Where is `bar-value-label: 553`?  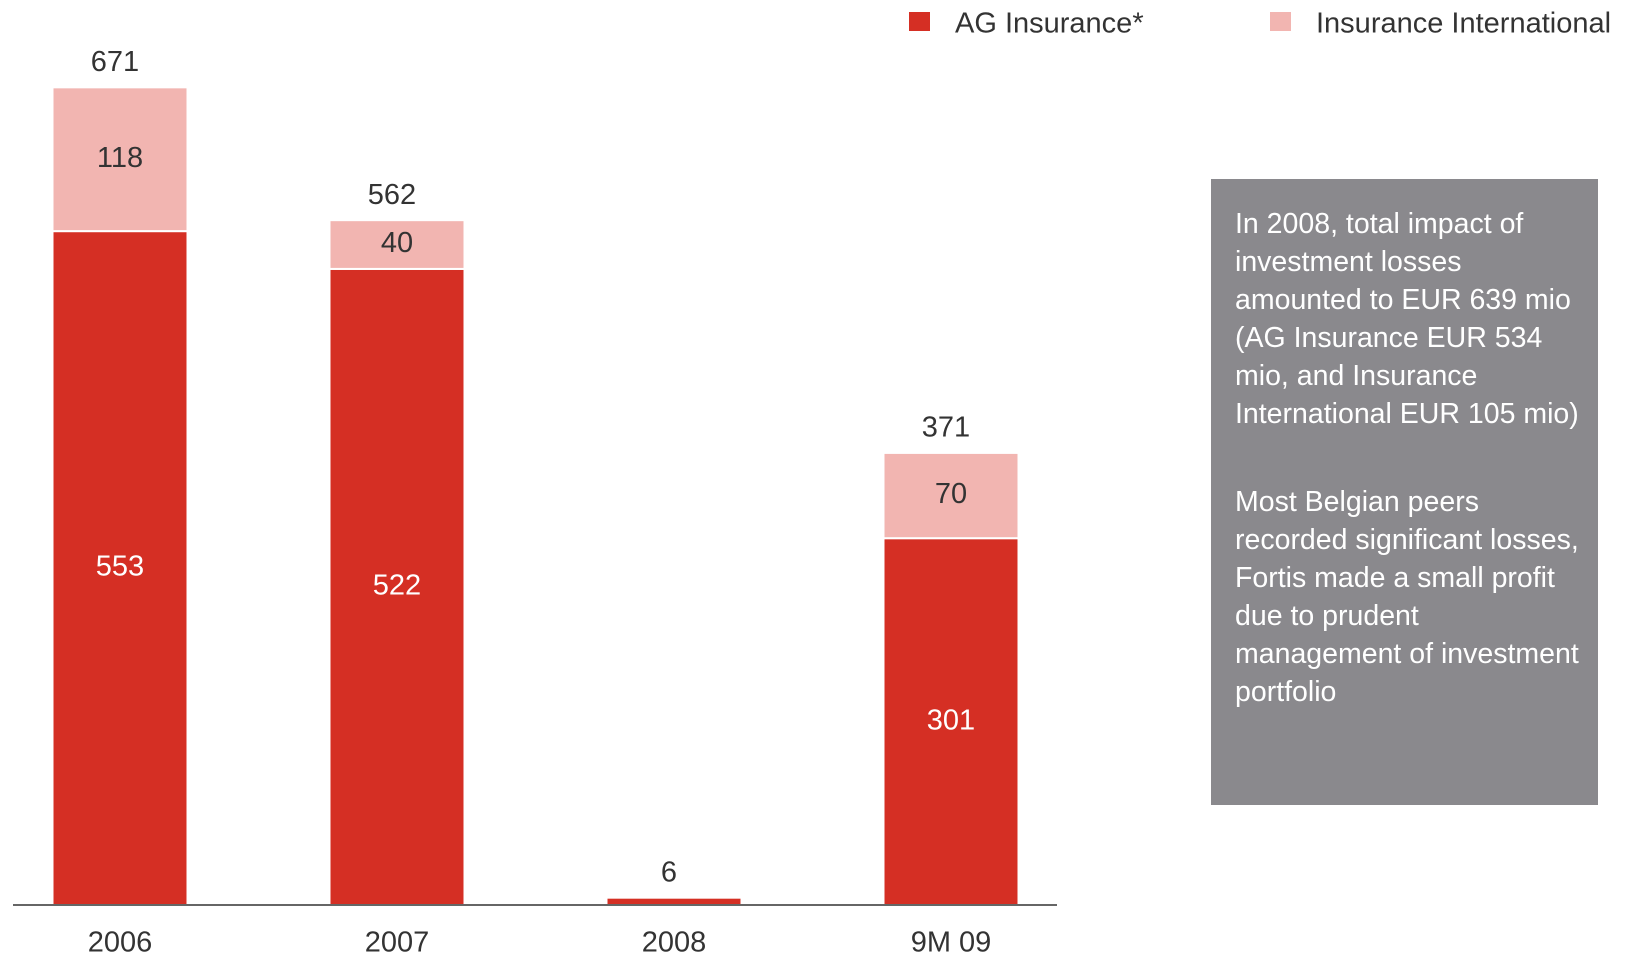
bar-value-label: 553 is located at coordinates (120, 567).